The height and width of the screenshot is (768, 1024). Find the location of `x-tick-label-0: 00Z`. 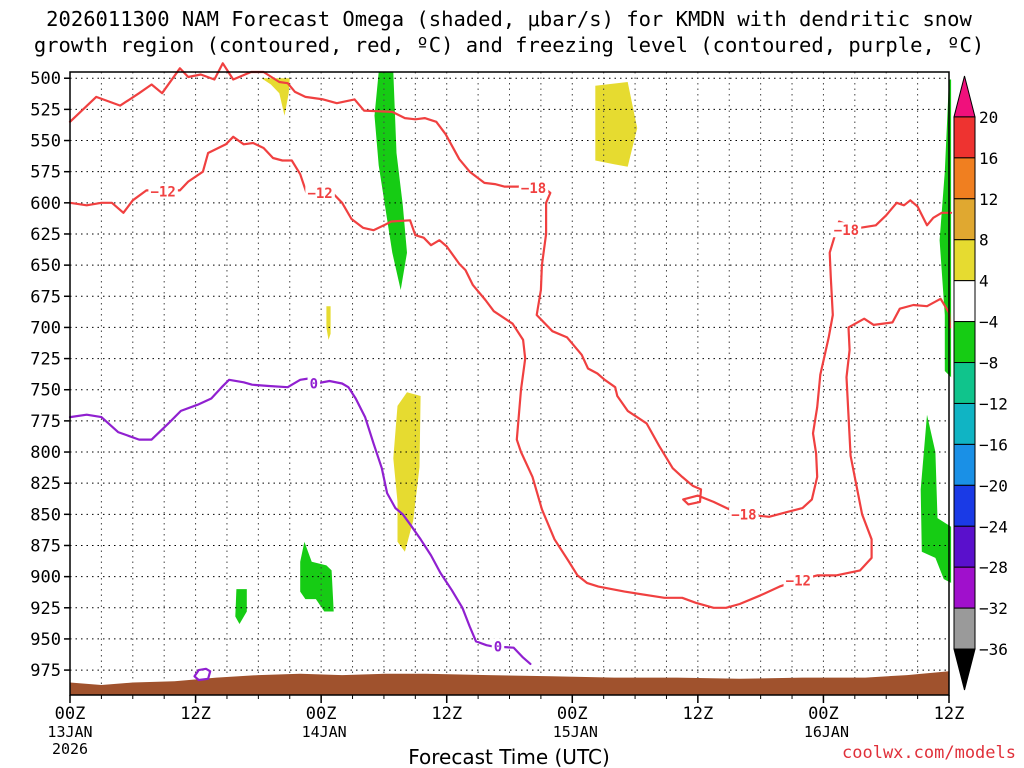

x-tick-label-0: 00Z is located at coordinates (70, 714).